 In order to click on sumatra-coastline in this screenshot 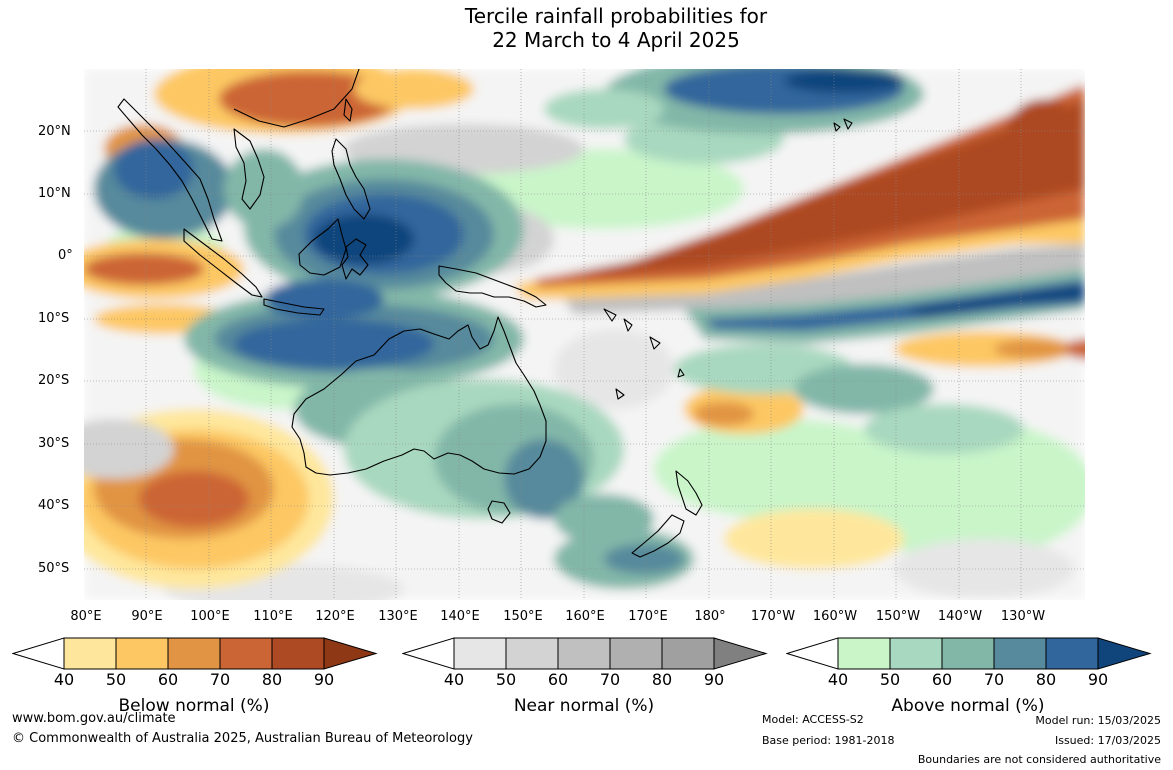, I will do `click(223, 263)`.